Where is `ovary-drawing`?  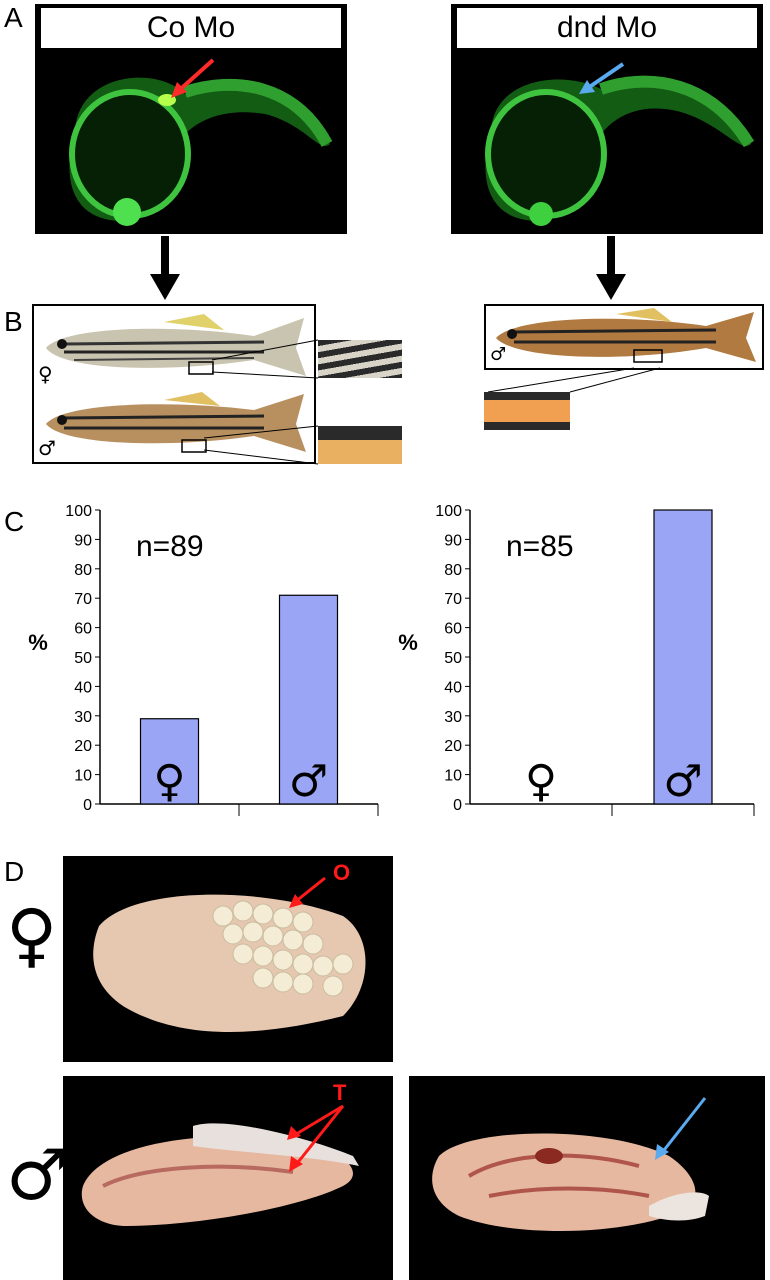
ovary-drawing is located at coordinates (229, 954).